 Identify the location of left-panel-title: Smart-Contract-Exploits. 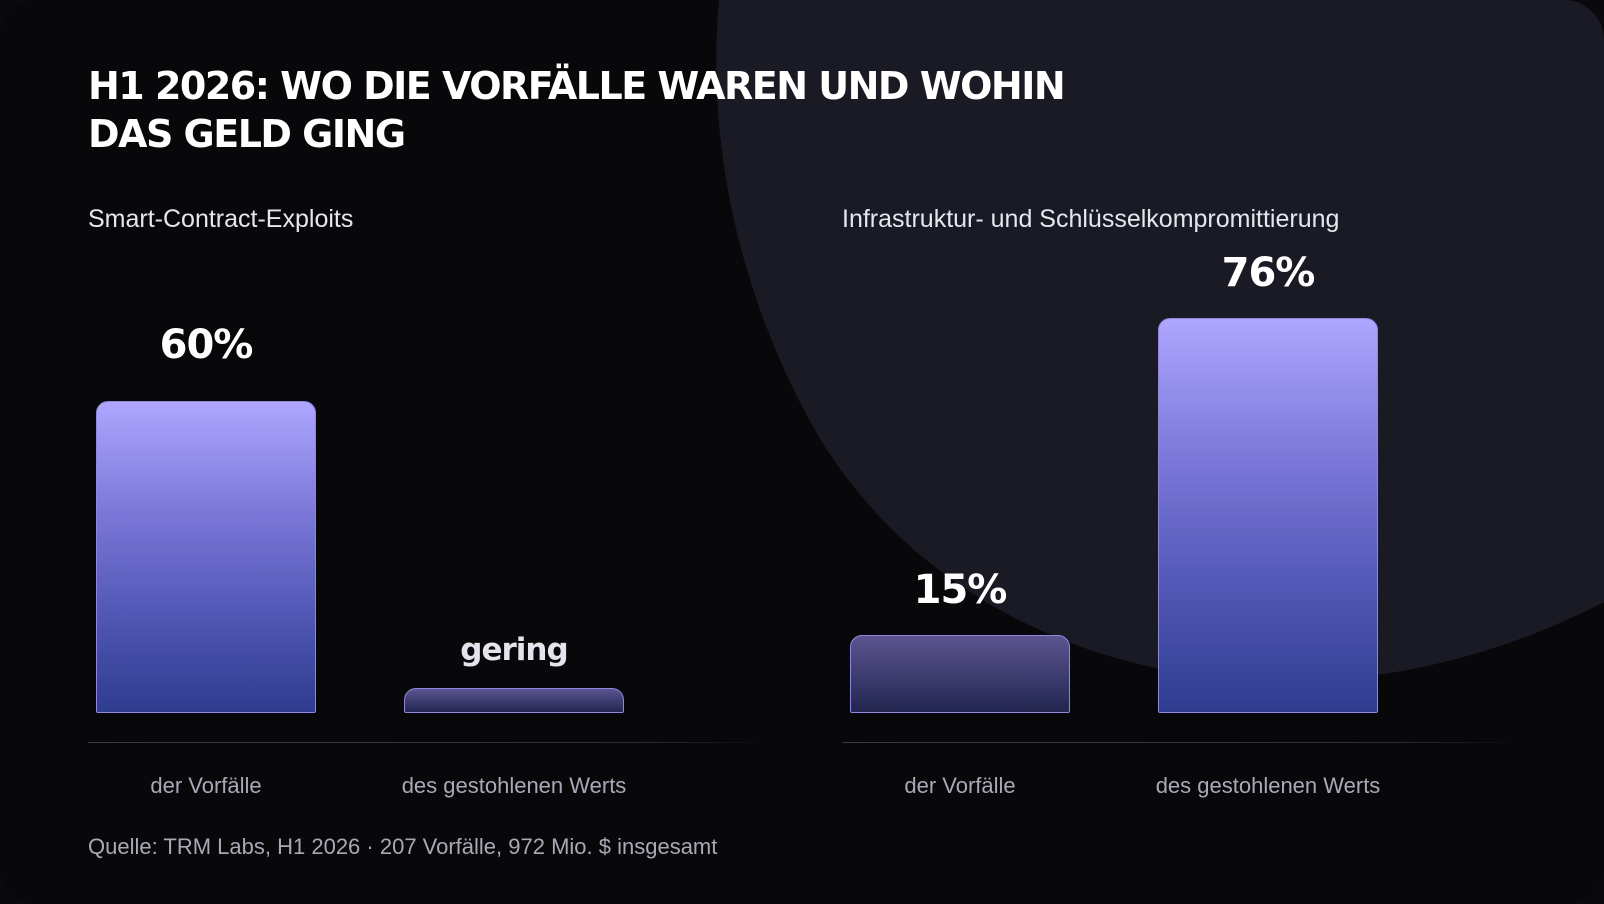
(221, 219).